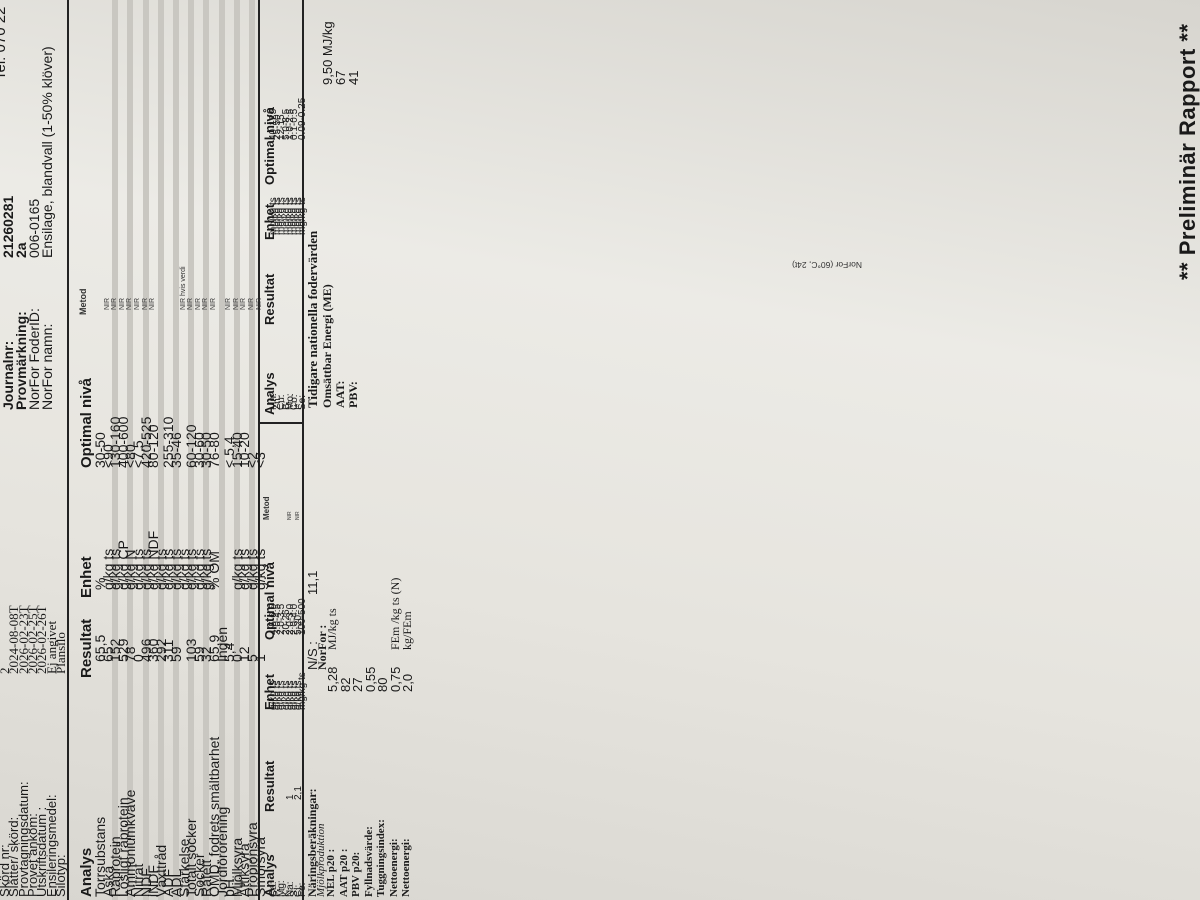 Image resolution: width=1200 pixels, height=900 pixels. I want to click on phone-fragment: Tel: 070 22 70 100, so click(4, 40).